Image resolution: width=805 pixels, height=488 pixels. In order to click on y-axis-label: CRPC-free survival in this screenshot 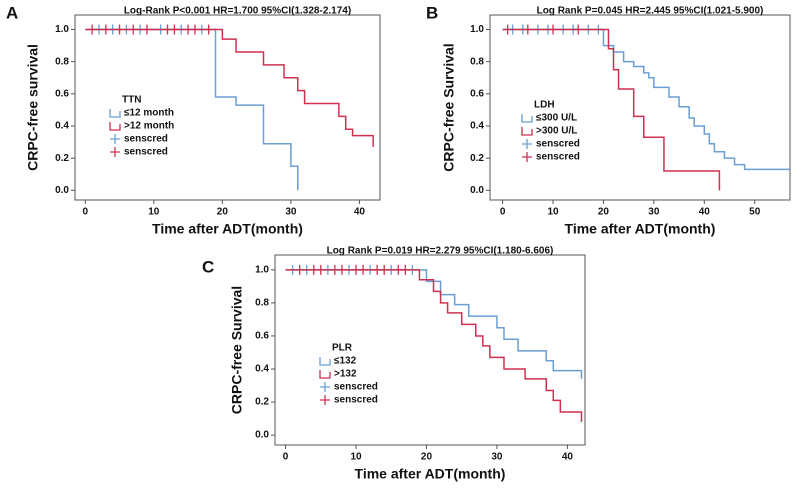, I will do `click(33, 107)`.